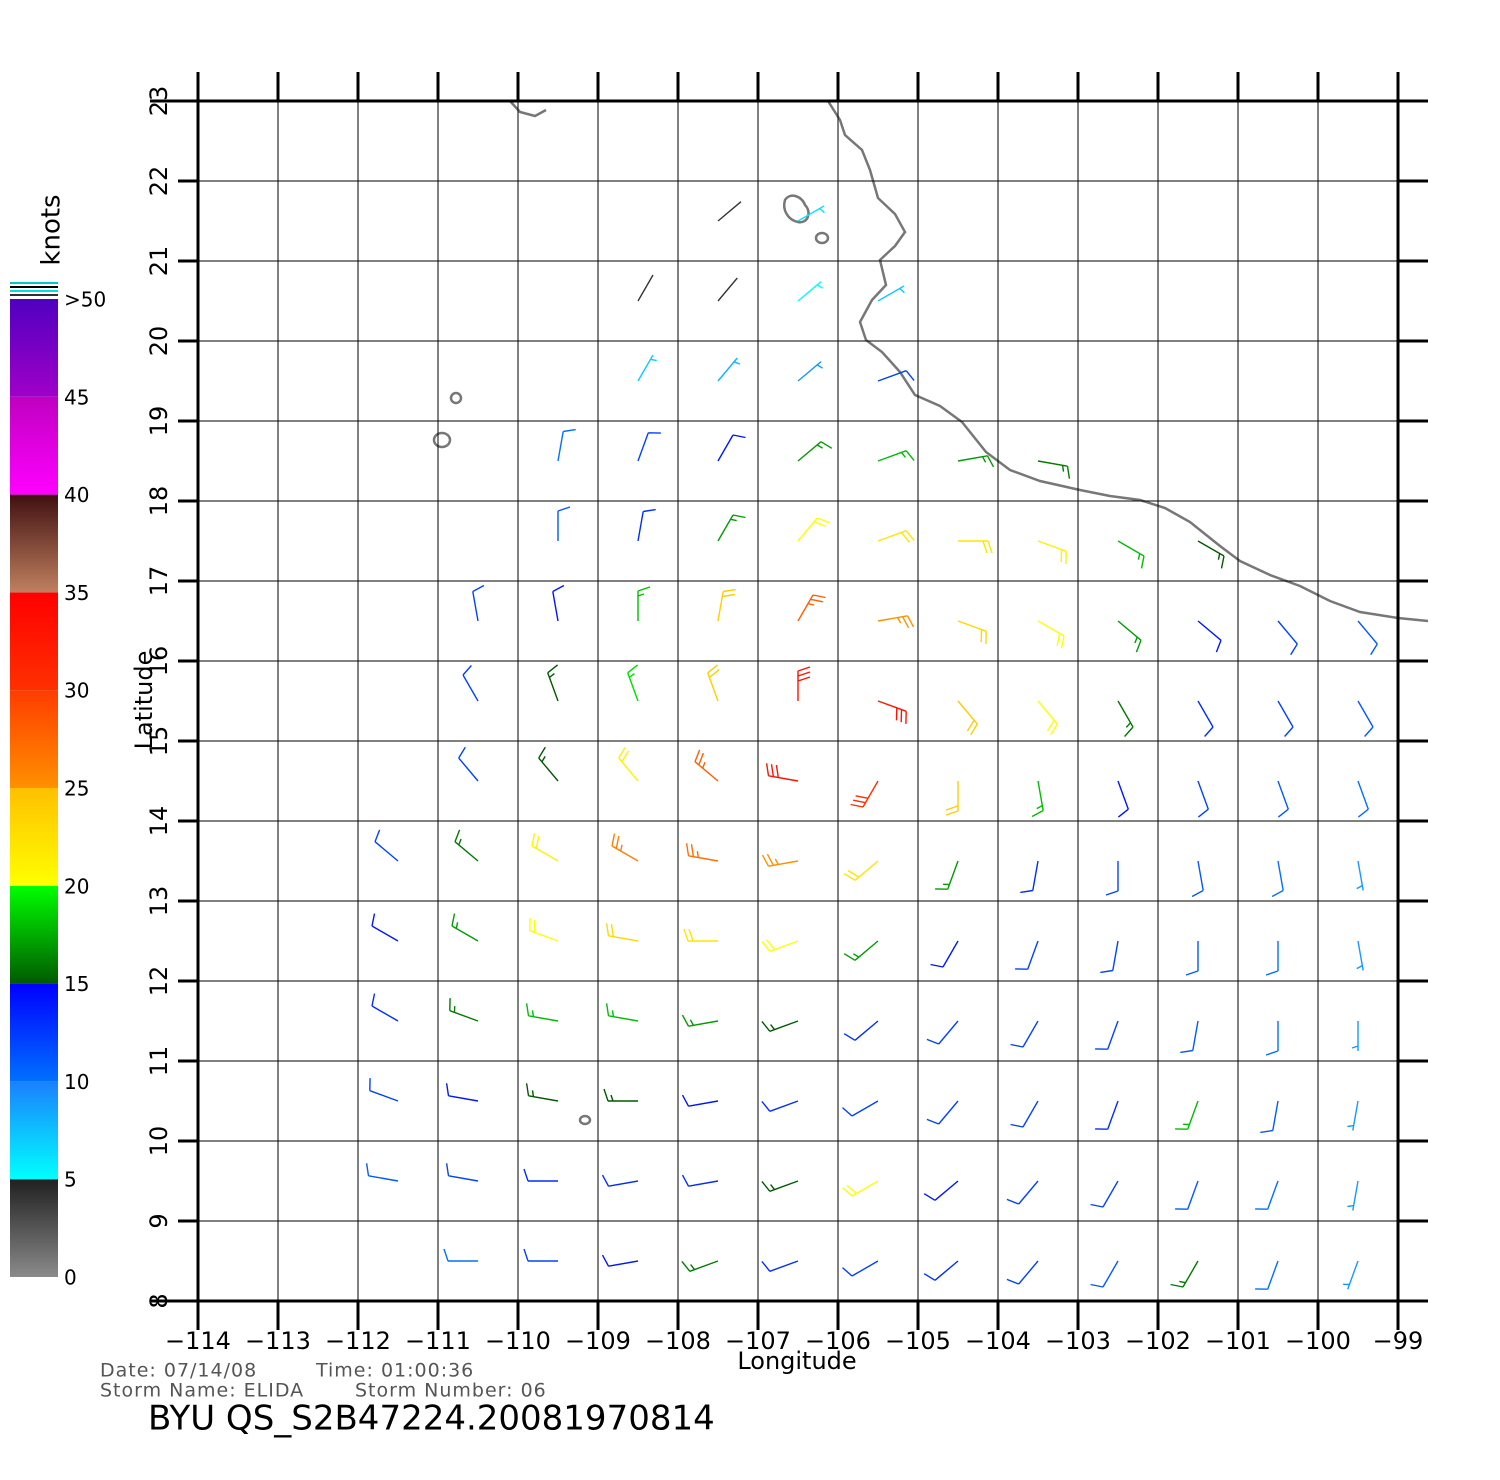 This screenshot has width=1500, height=1480. I want to click on y-tick-label: 18, so click(159, 501).